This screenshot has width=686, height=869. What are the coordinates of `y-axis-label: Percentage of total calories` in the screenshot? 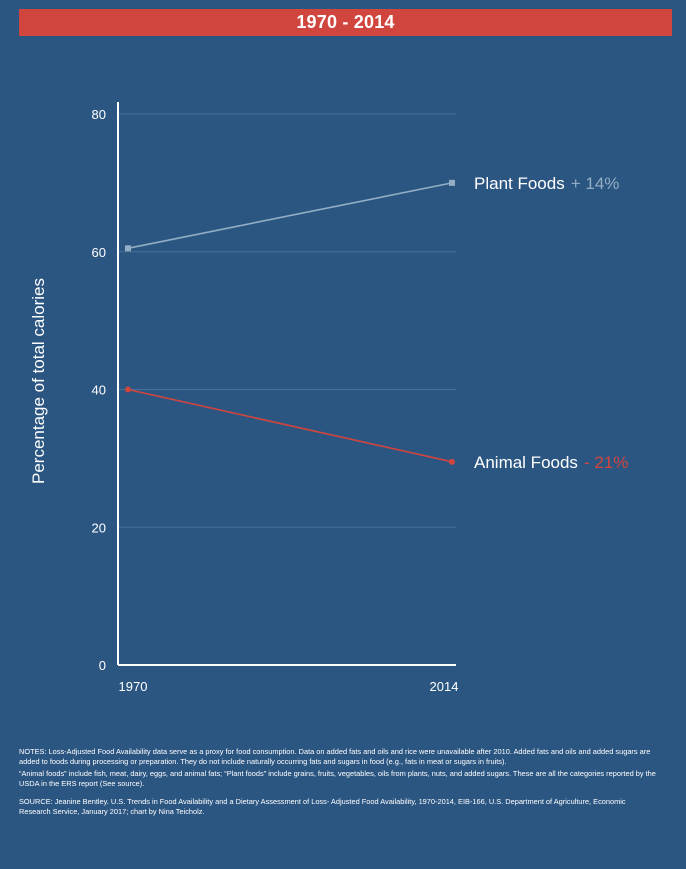 It's located at (38, 381).